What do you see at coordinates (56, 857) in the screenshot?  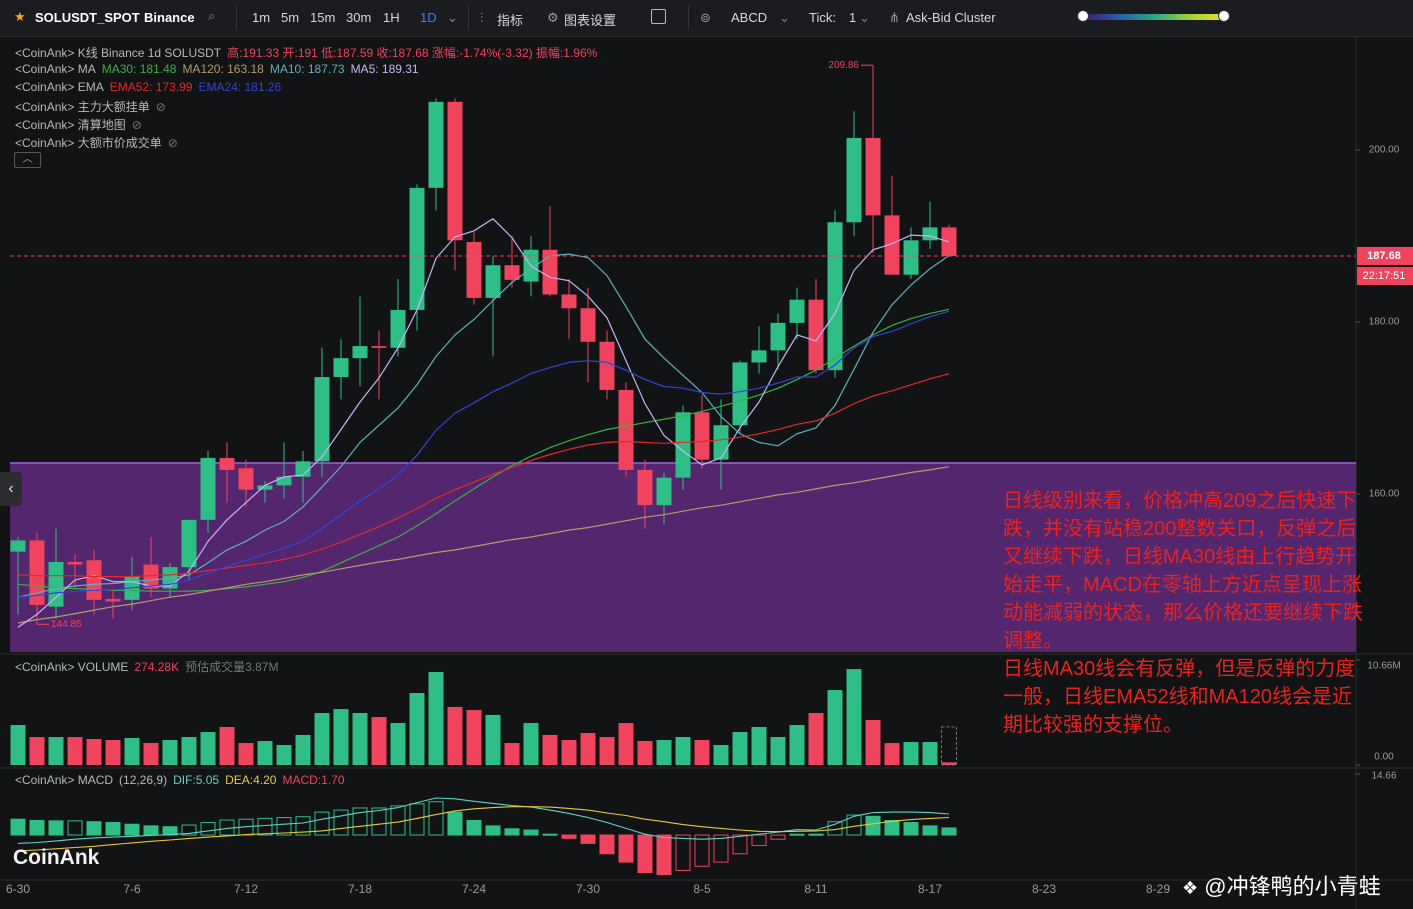 I see `watermark: CoinAnk` at bounding box center [56, 857].